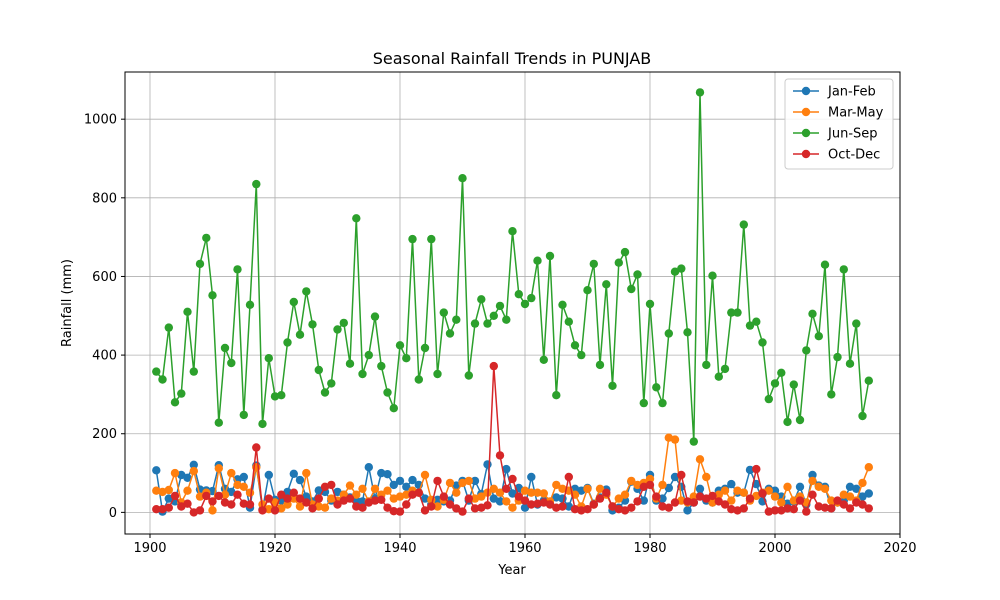 The image size is (1000, 600). Describe the element at coordinates (100, 120) in the screenshot. I see `y-tick-label: 1000` at that location.